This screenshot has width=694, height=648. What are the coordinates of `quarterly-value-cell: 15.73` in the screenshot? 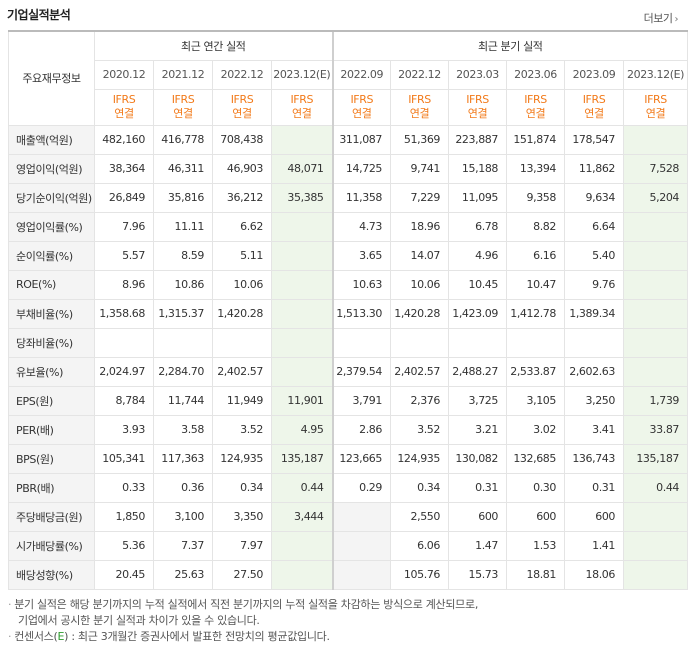 It's located at (478, 574).